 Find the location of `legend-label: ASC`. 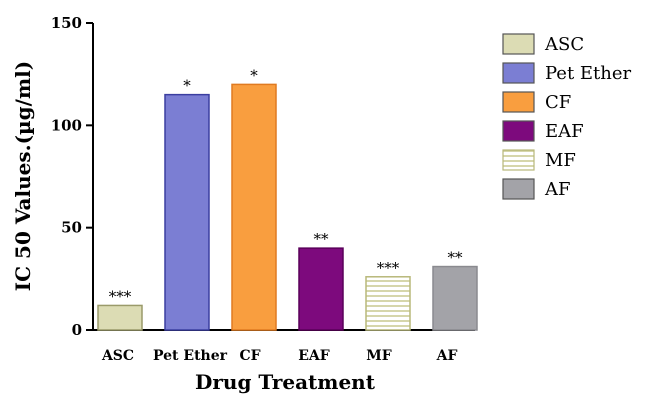

legend-label: ASC is located at coordinates (564, 44).